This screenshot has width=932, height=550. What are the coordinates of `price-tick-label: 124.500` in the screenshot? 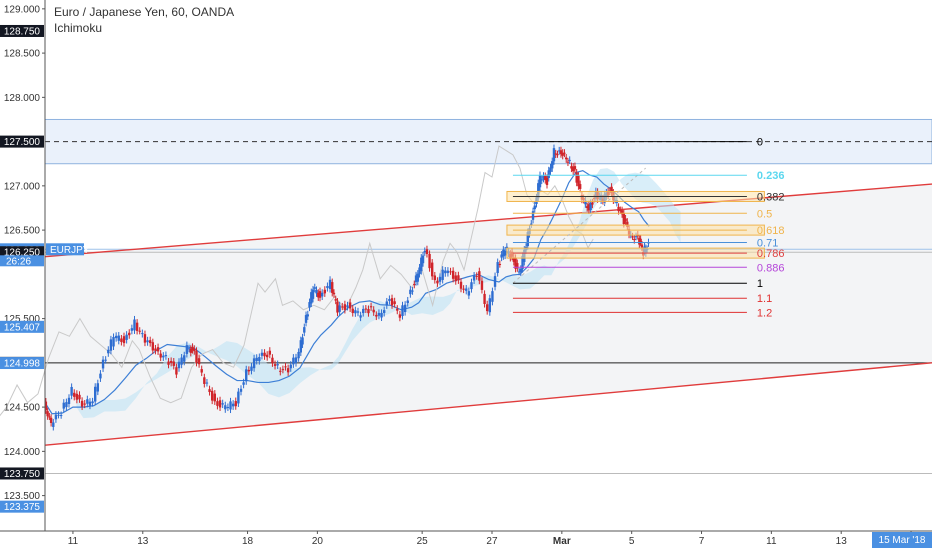 It's located at (22, 408).